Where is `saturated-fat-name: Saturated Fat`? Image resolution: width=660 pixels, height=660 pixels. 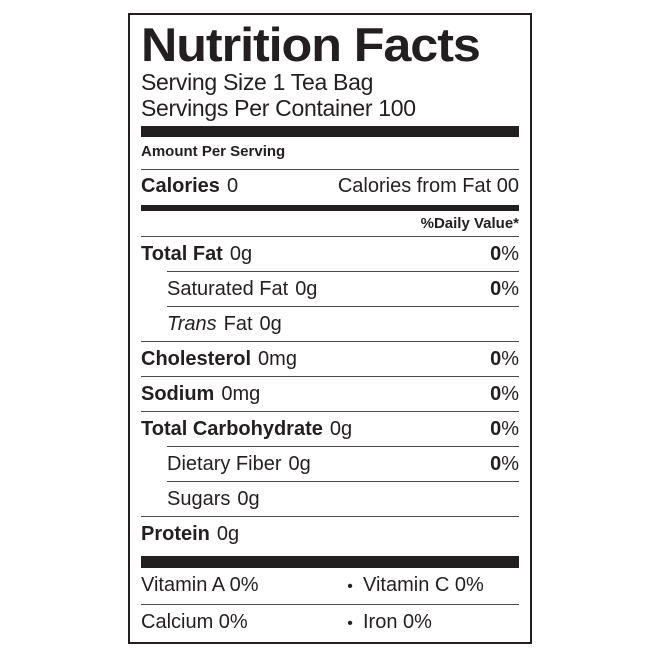 saturated-fat-name: Saturated Fat is located at coordinates (228, 289).